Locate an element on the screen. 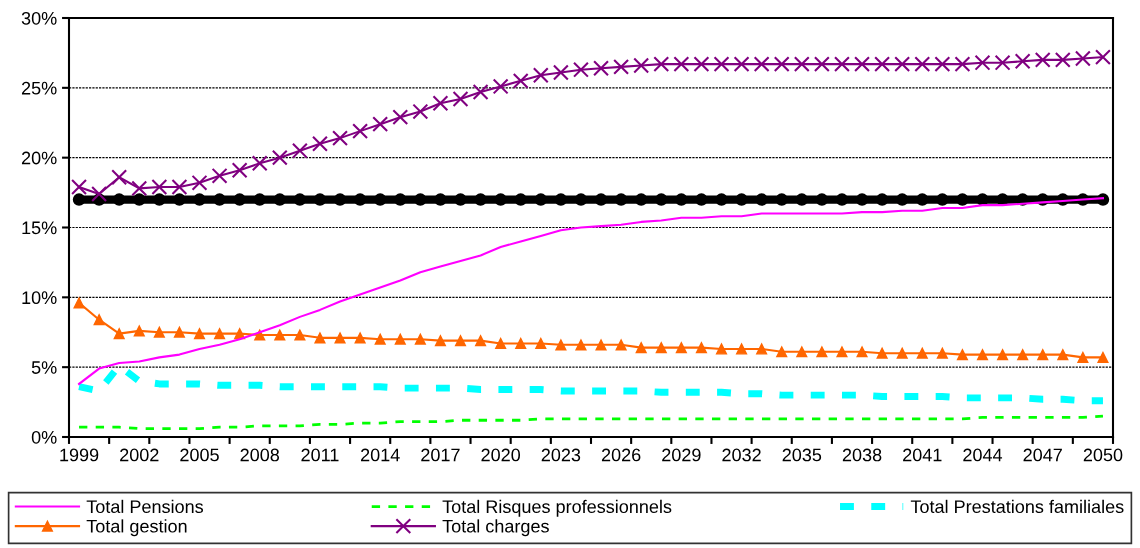  legend-label: Total gestion is located at coordinates (136, 528).